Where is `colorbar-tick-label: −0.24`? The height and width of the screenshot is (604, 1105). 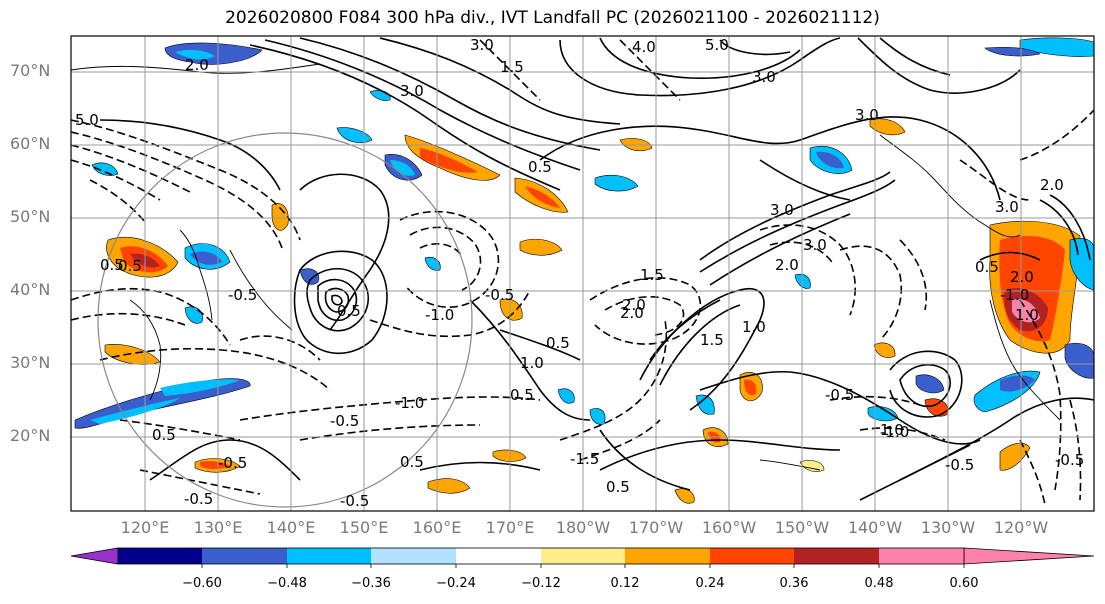 colorbar-tick-label: −0.24 is located at coordinates (456, 583).